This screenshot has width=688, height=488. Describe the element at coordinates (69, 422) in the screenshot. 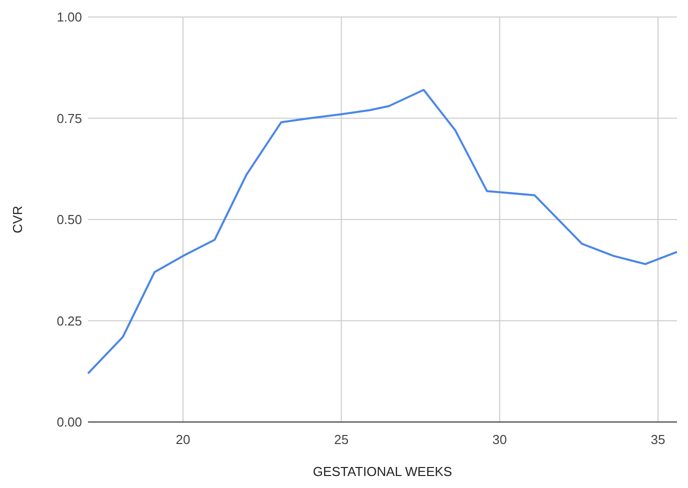

I see `y-tick-label: 0.00` at that location.